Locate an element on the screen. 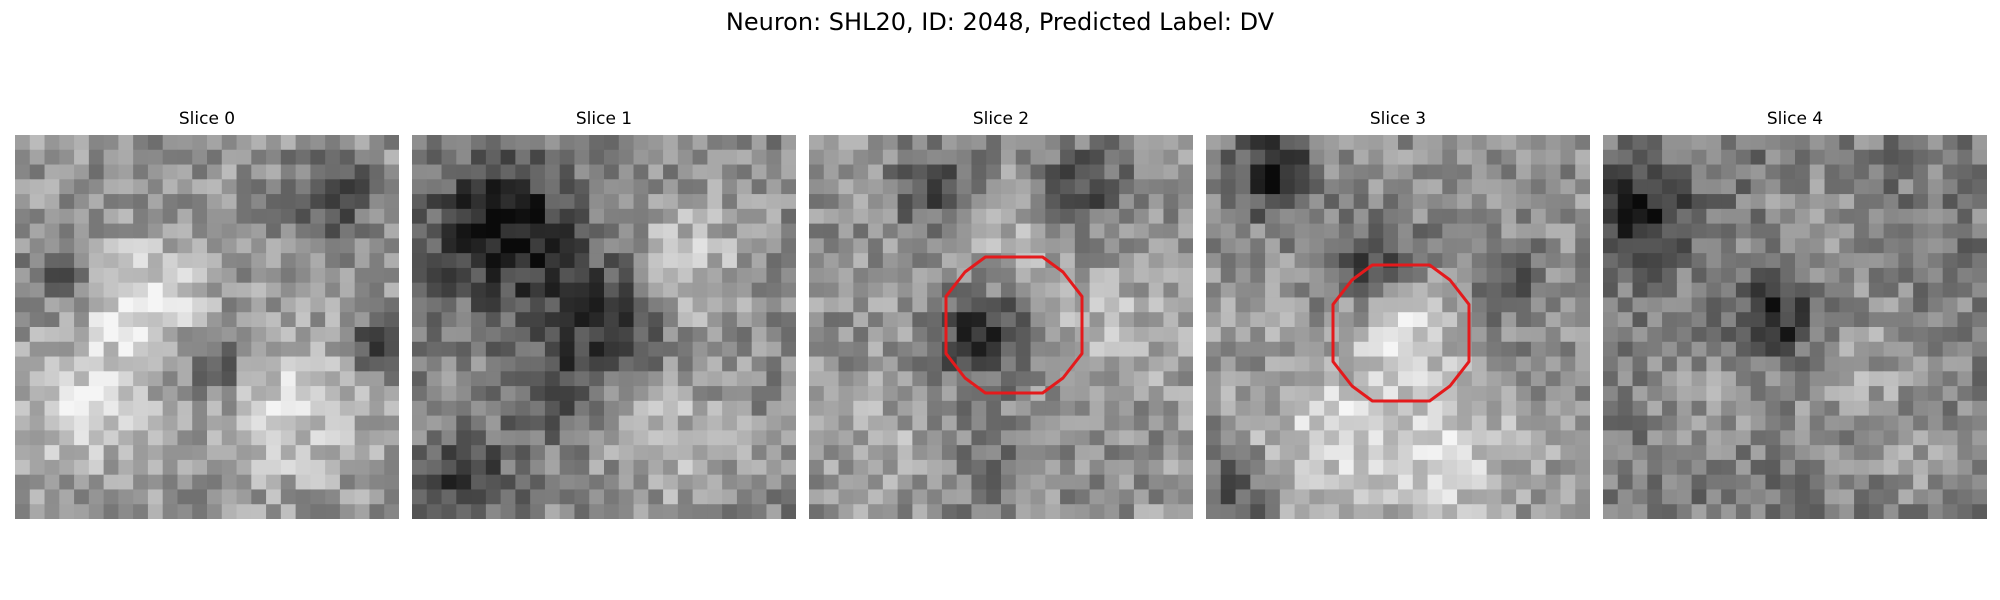  slice-title: Slice 4 is located at coordinates (1795, 119).